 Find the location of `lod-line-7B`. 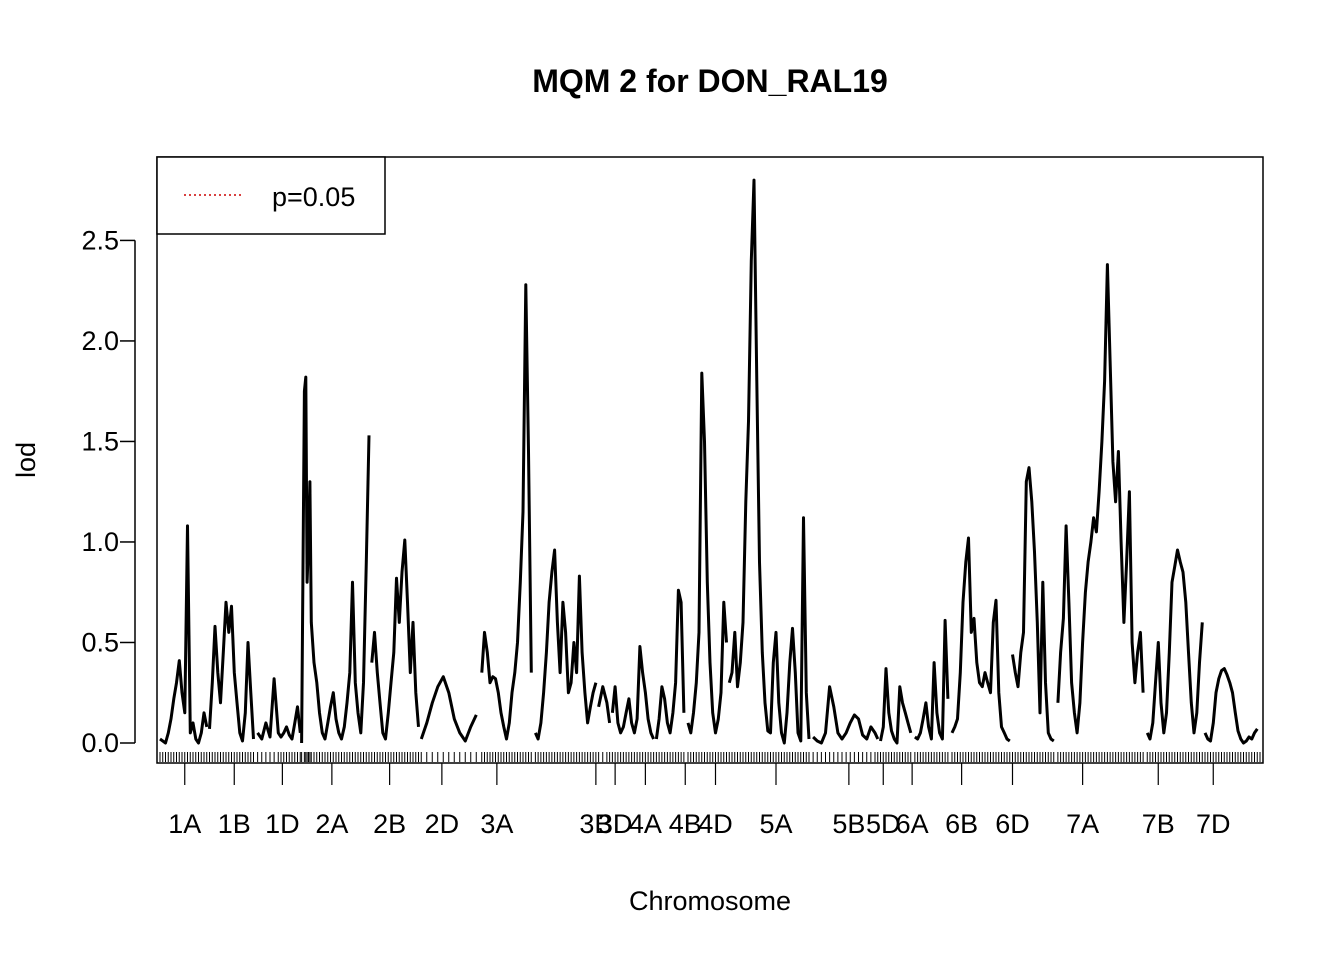

lod-line-7B is located at coordinates (1174, 644).